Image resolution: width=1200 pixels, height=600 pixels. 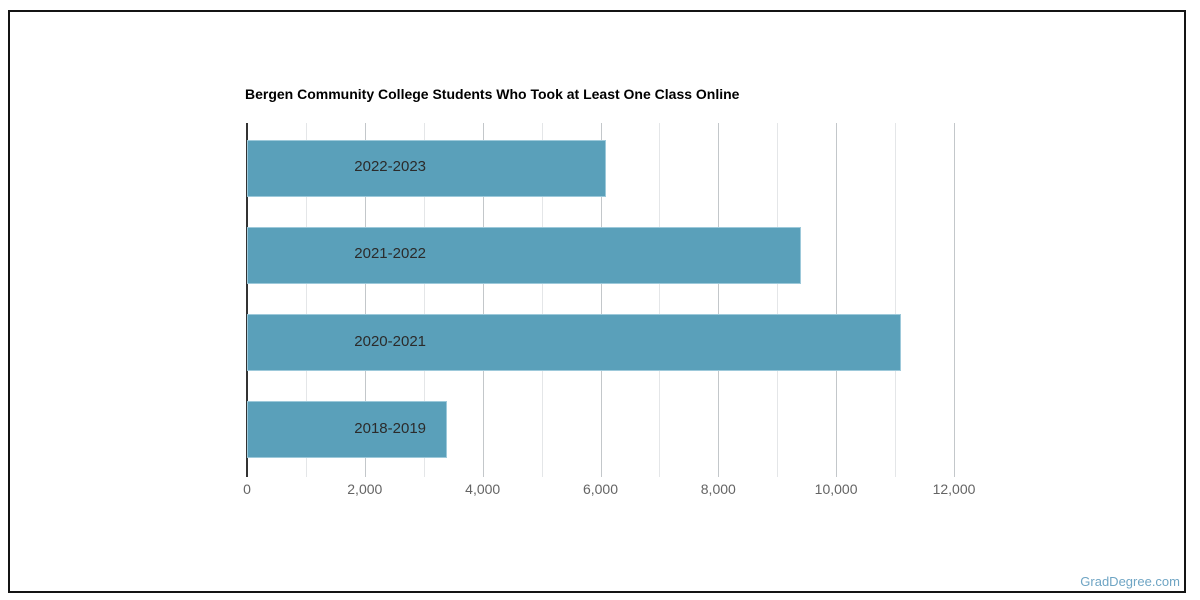 I want to click on category-label: 2018-2019, so click(x=390, y=428).